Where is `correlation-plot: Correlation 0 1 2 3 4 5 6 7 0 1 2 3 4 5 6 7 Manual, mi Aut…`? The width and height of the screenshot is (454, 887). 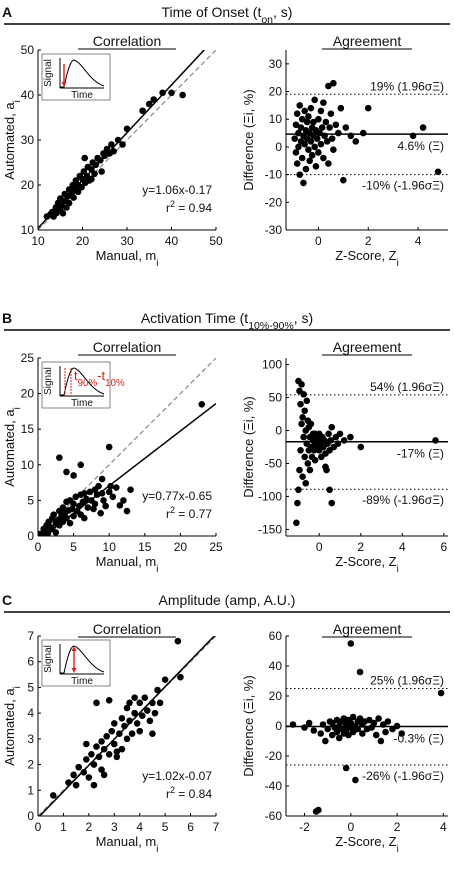 correlation-plot: Correlation 0 1 2 3 4 5 6 7 0 1 2 3 4 5 6 7 Manual, mi Aut… is located at coordinates (111, 738).